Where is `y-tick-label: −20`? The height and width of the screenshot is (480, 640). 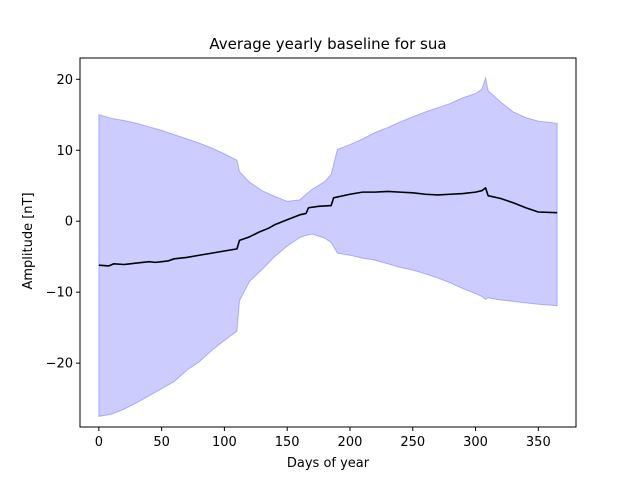
y-tick-label: −20 is located at coordinates (59, 364).